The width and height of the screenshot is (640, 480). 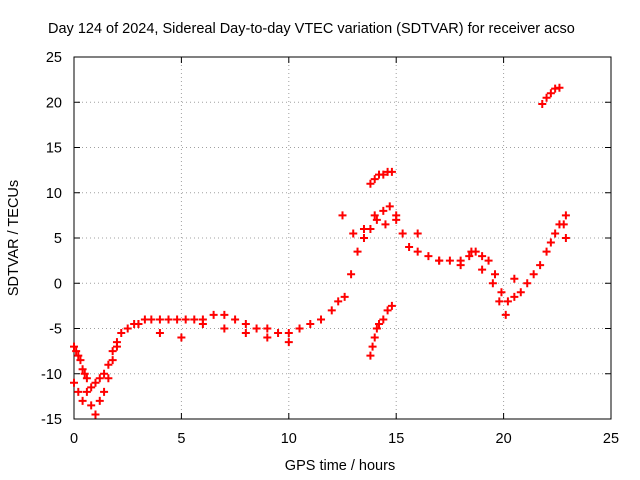 What do you see at coordinates (74, 439) in the screenshot?
I see `x-tick-label: 0` at bounding box center [74, 439].